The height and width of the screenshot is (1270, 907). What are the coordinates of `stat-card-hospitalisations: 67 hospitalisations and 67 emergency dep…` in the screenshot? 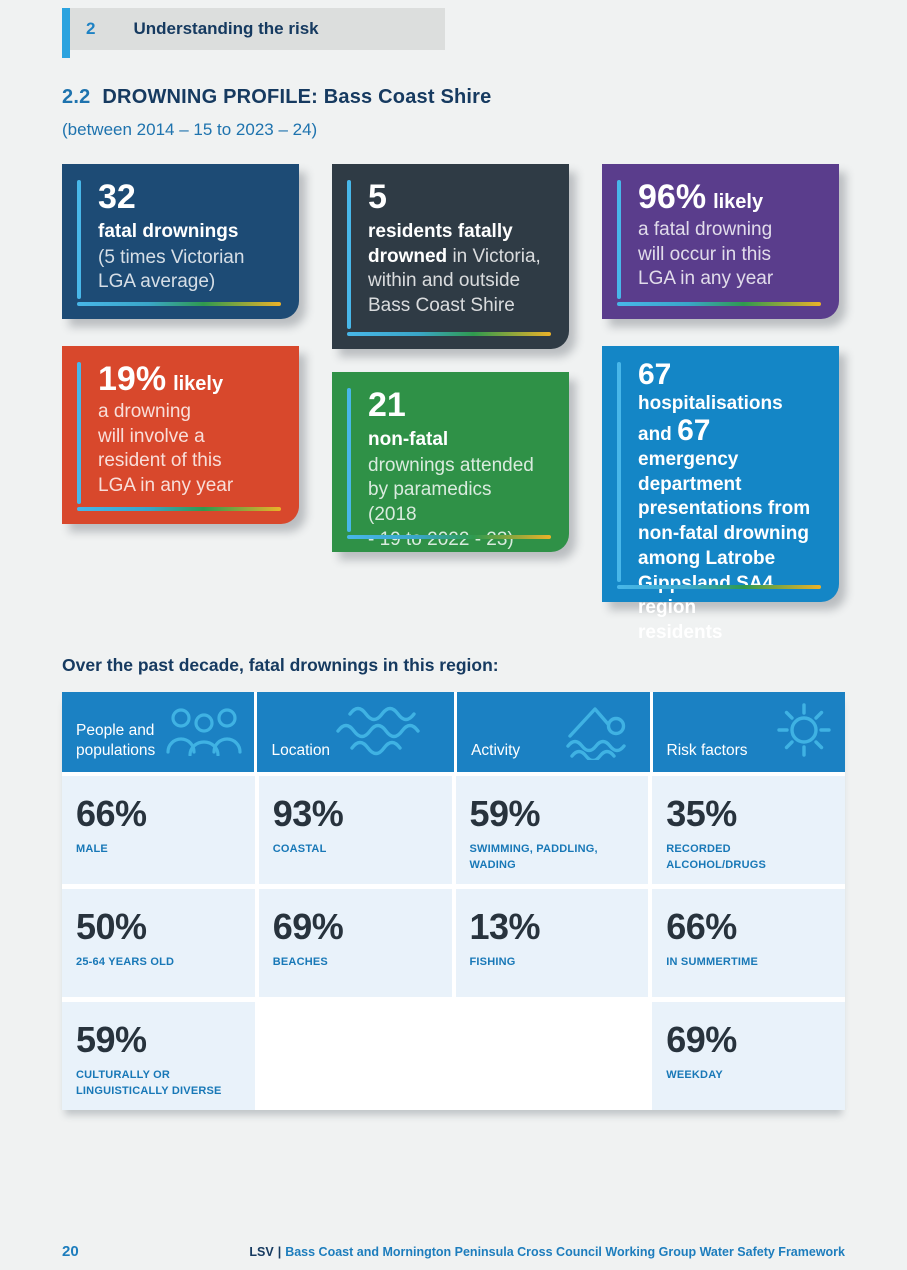 It's located at (720, 494).